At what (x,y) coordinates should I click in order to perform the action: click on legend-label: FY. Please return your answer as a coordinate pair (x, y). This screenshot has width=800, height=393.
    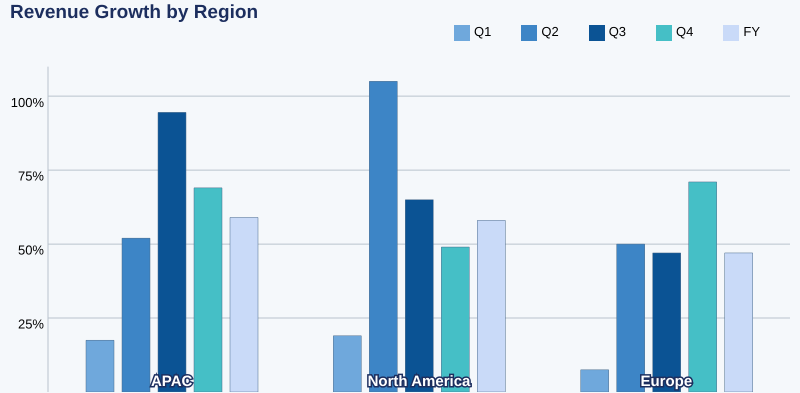
    Looking at the image, I should click on (751, 31).